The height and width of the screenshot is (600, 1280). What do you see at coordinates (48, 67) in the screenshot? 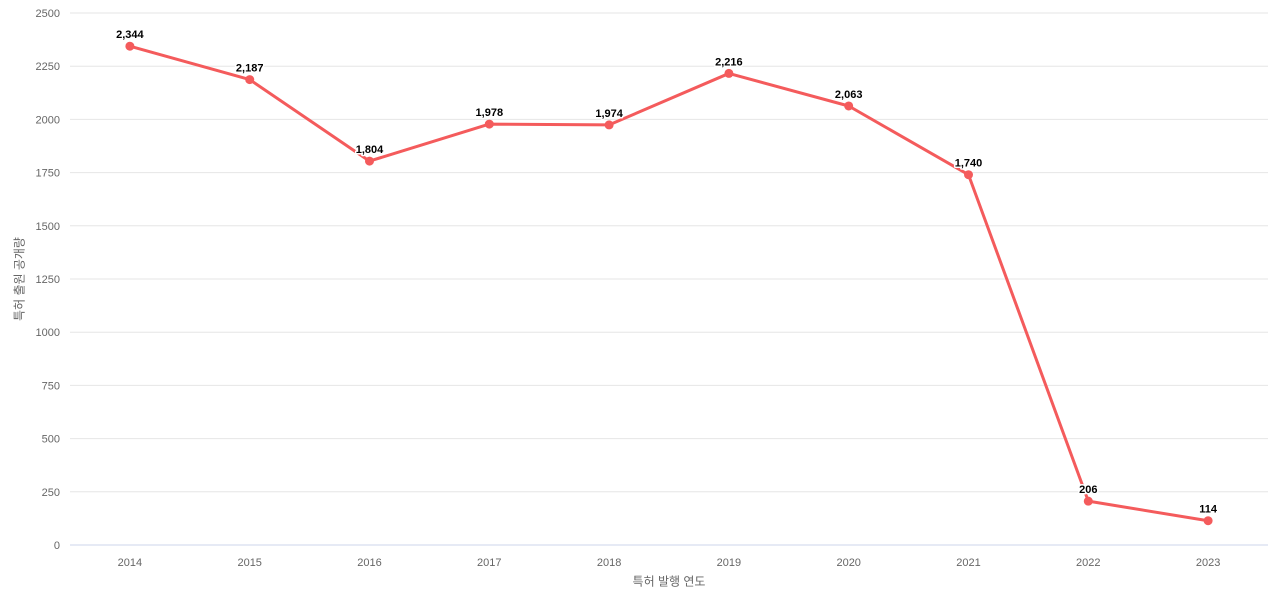
I see `y-tick-label: 2250` at bounding box center [48, 67].